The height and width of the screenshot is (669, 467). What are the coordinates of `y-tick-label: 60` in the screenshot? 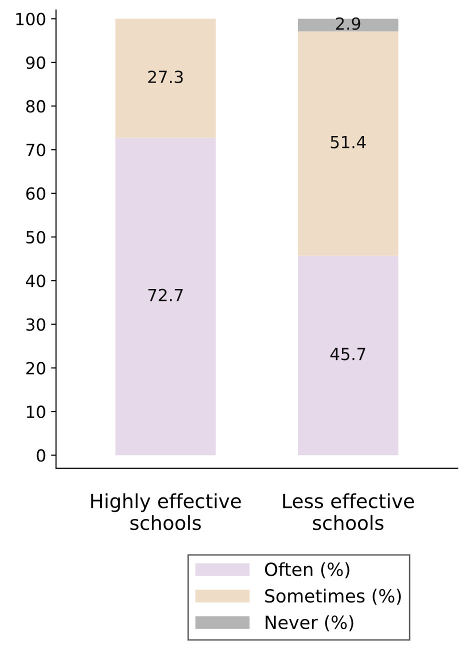 It's located at (36, 193).